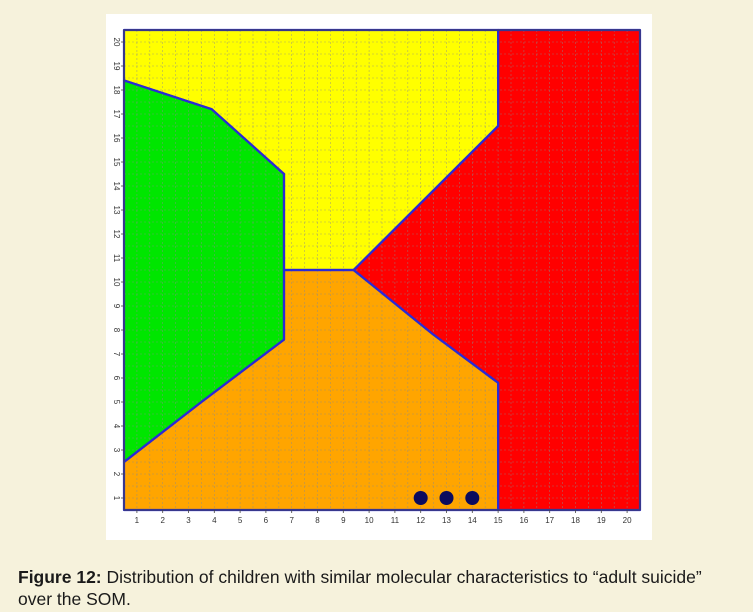 This screenshot has height=612, width=753. I want to click on region-green, so click(204, 271).